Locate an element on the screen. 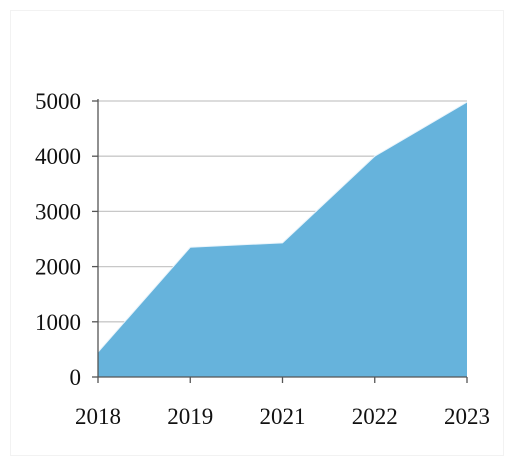 Image resolution: width=516 pixels, height=469 pixels. x-tick-labels: 2018 2019 2021 2022 2023 is located at coordinates (282, 416).